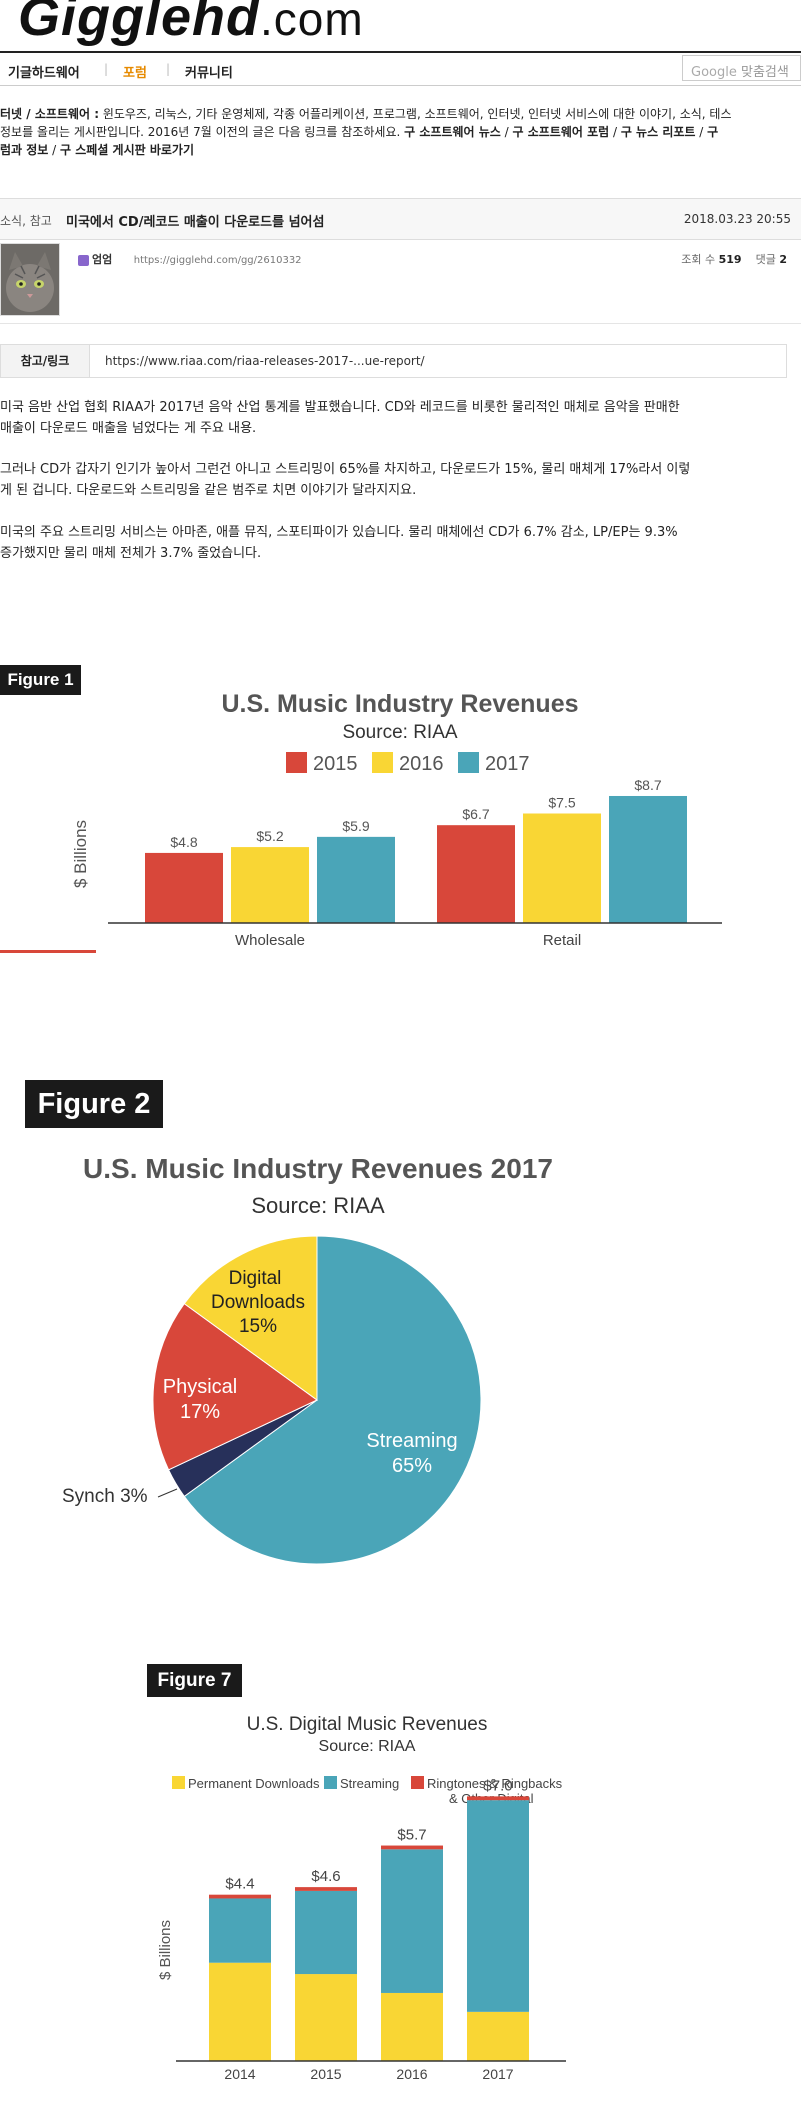 This screenshot has width=801, height=2115. What do you see at coordinates (83, 260) in the screenshot?
I see `member-level-icon` at bounding box center [83, 260].